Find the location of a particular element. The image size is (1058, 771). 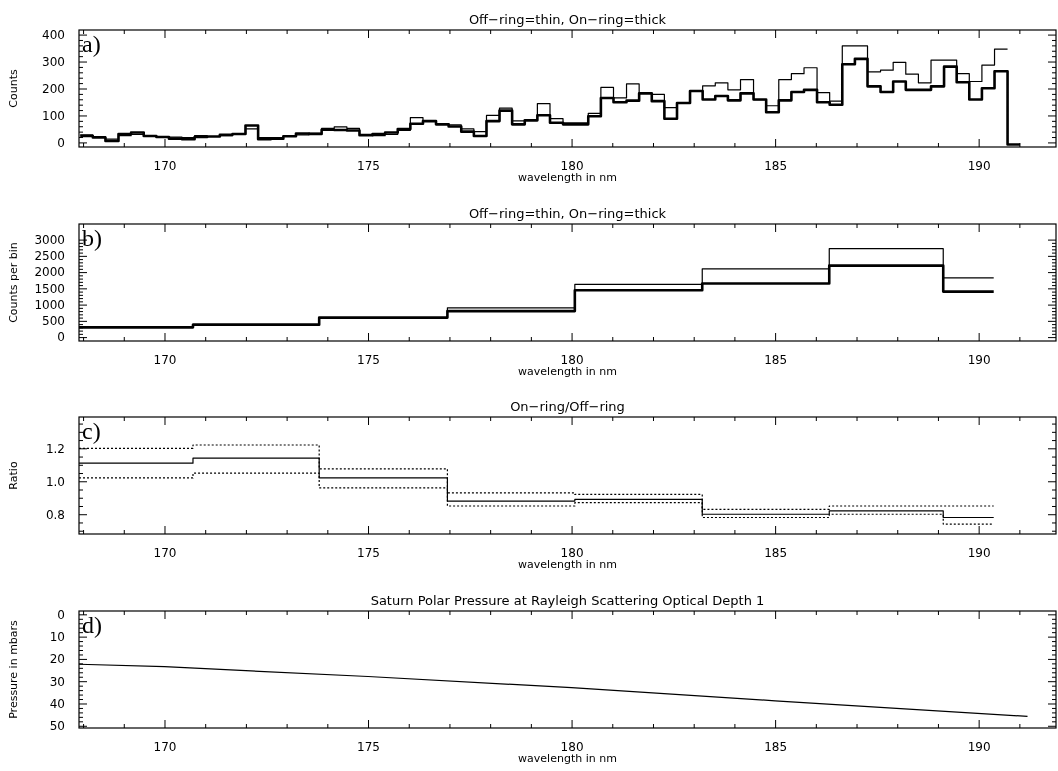

y-tick-label: 1.0 is located at coordinates (55, 481).